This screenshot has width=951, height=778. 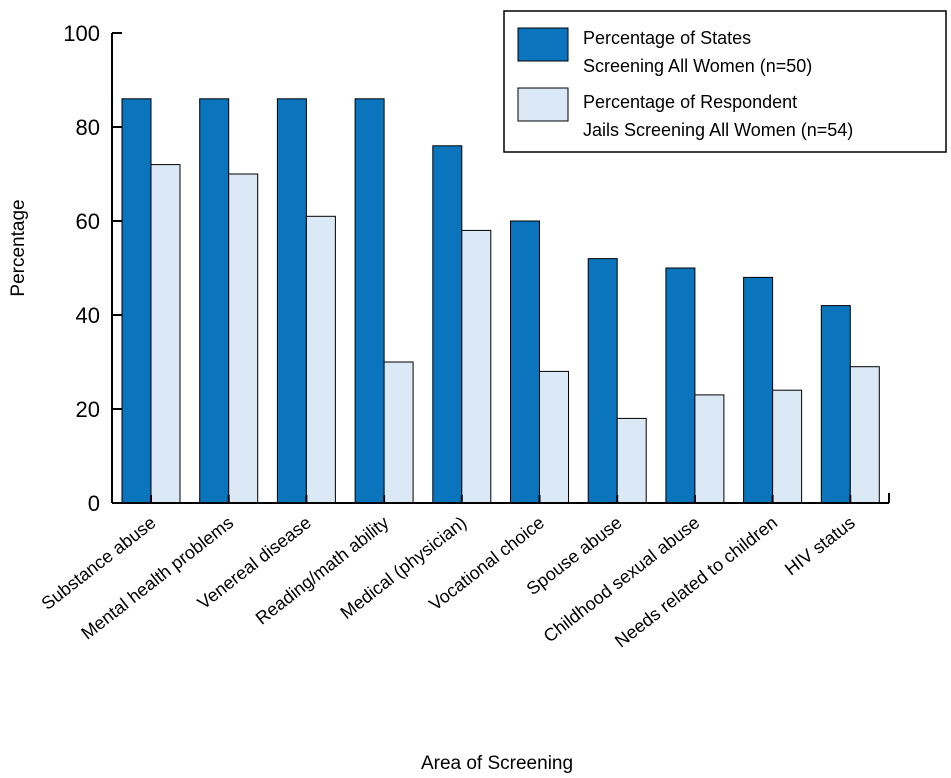 What do you see at coordinates (543, 44) in the screenshot?
I see `legend-swatch-states` at bounding box center [543, 44].